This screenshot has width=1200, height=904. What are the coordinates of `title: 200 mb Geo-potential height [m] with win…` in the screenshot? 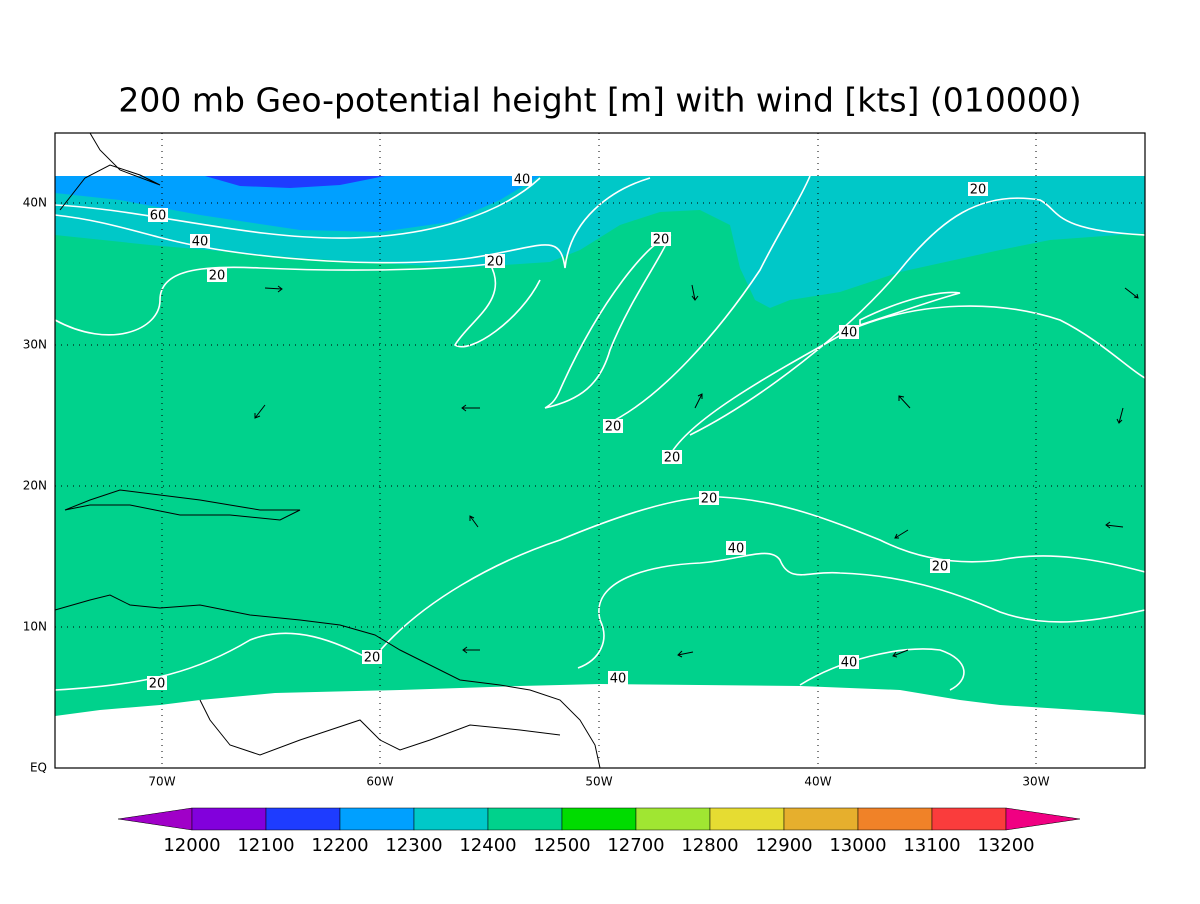 It's located at (599, 100).